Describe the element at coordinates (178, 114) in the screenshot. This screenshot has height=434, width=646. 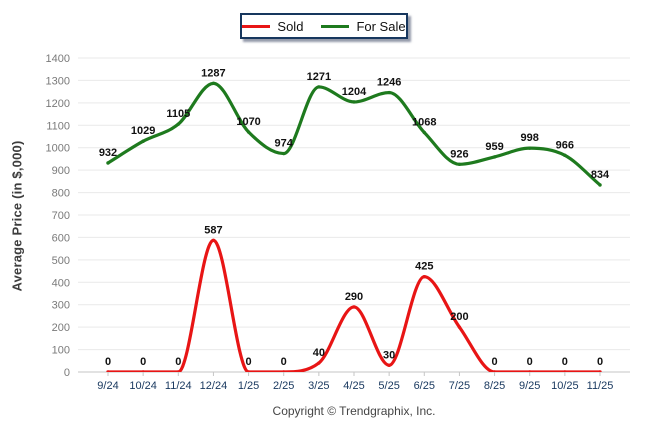
I see `data-point-label: 1105` at that location.